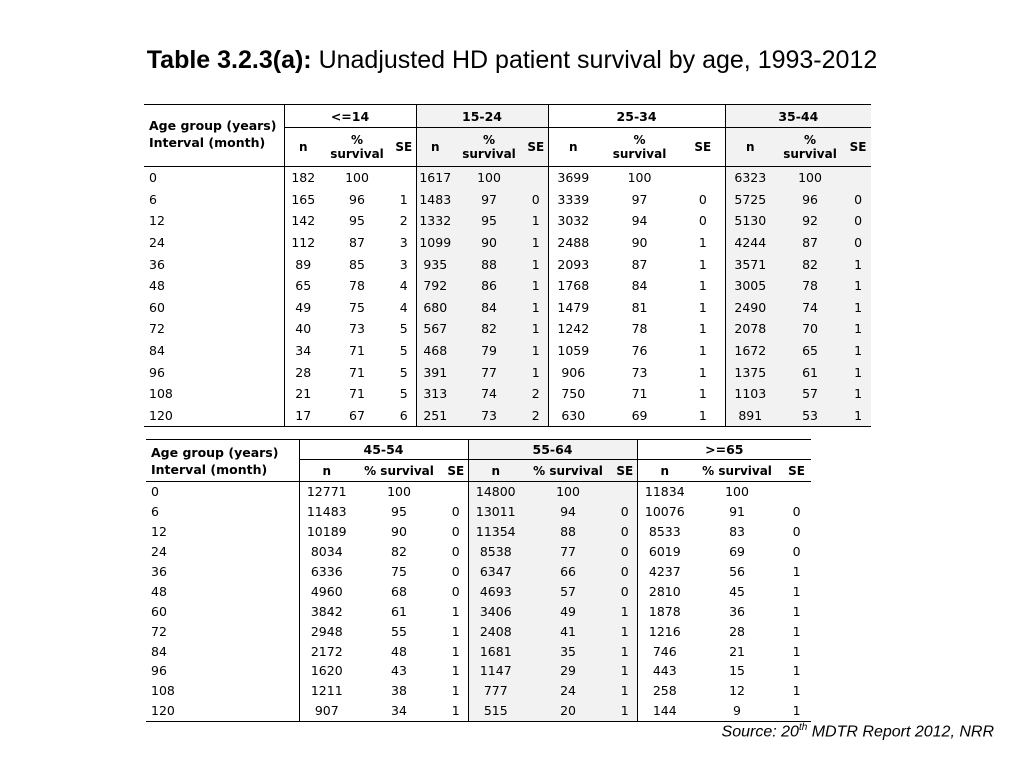 The image size is (1024, 768). I want to click on group-header: 15-24, so click(482, 116).